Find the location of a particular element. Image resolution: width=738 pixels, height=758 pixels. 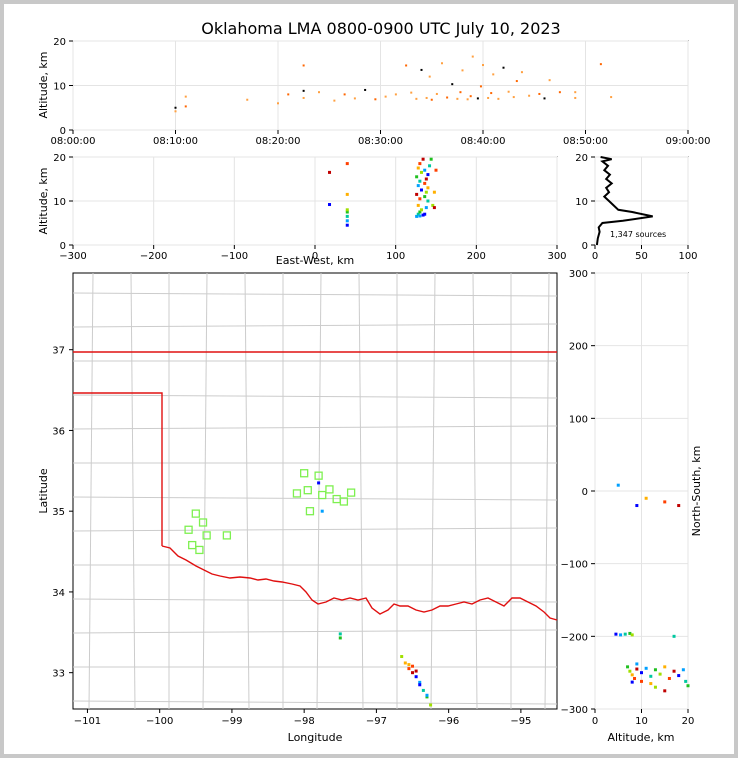

ew-height-xlabel: East-West, km is located at coordinates (315, 260).